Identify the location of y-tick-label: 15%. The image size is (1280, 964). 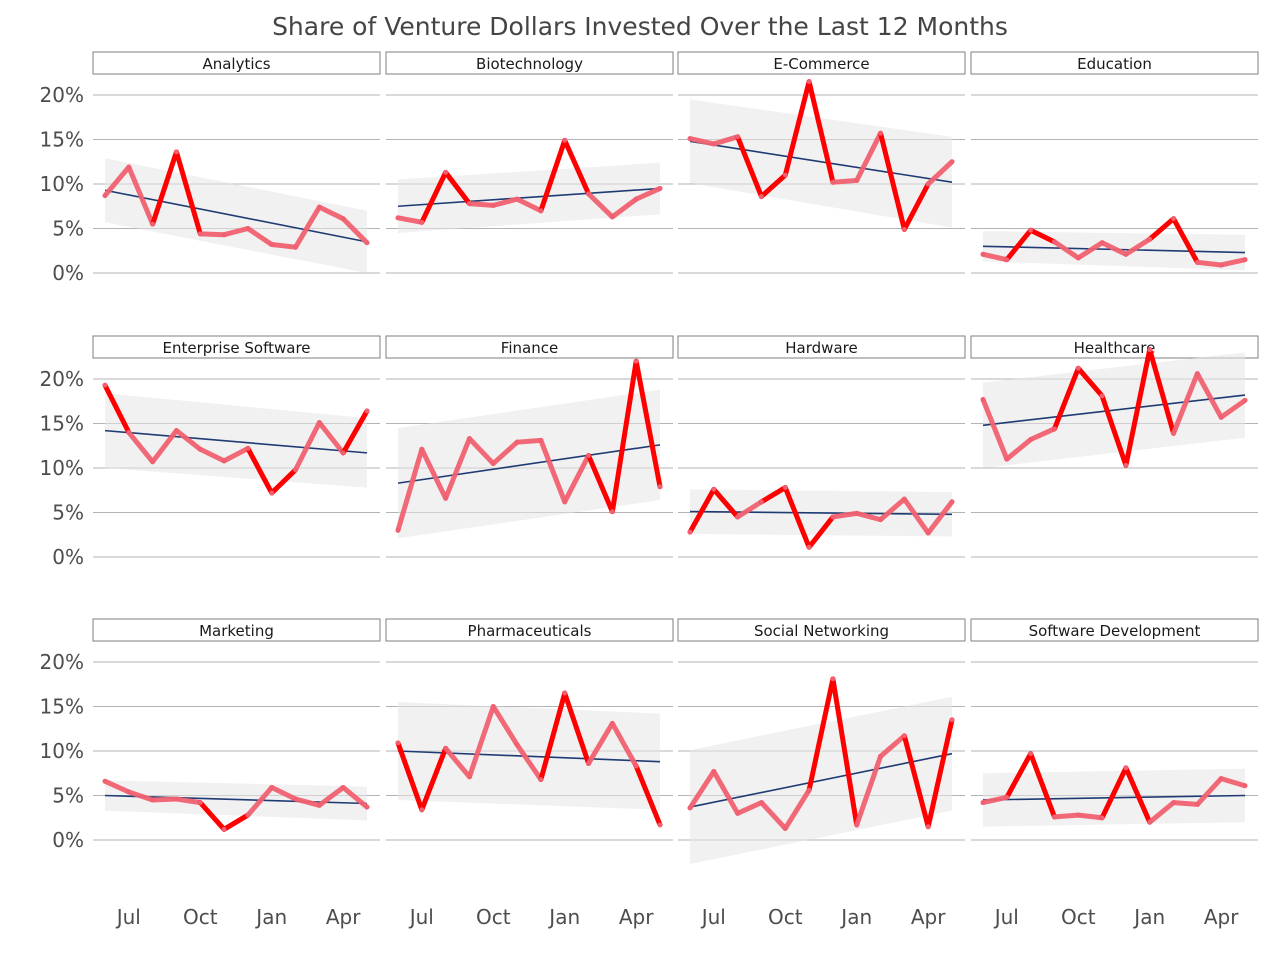
(62, 424).